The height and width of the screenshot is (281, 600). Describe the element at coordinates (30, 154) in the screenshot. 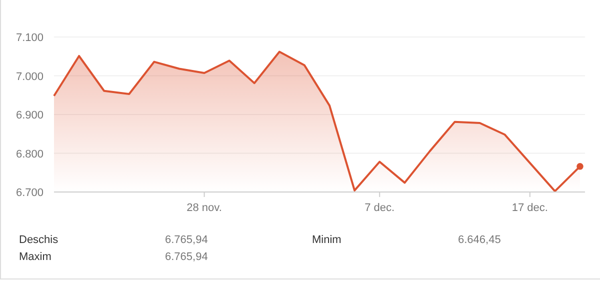

I see `y-tick-label: 6.800` at that location.